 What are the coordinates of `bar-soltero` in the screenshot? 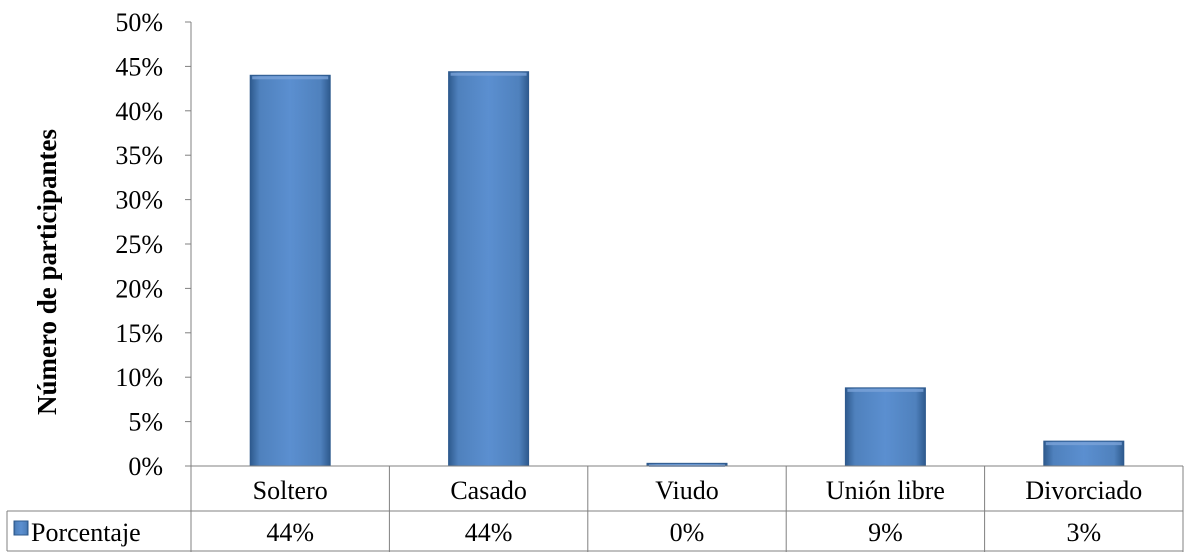 It's located at (290, 270).